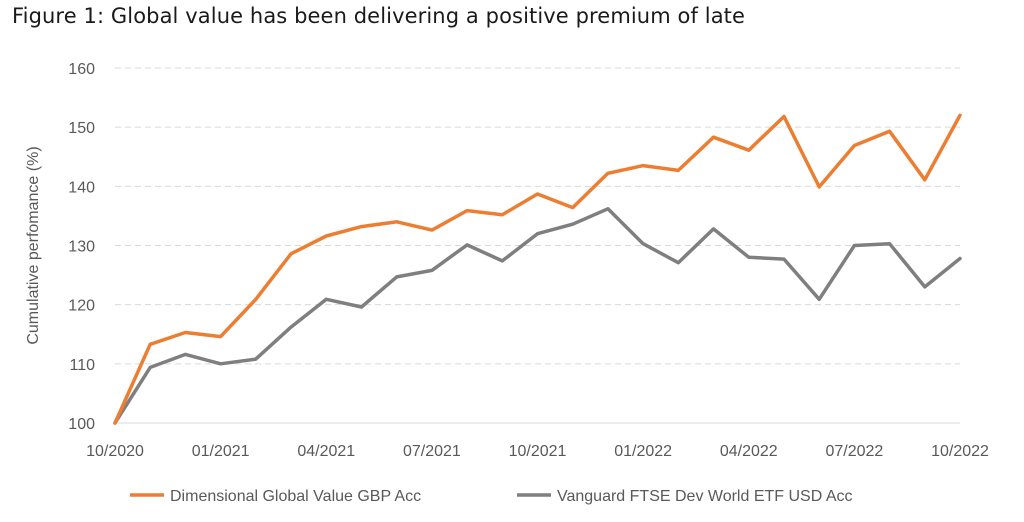  Describe the element at coordinates (854, 451) in the screenshot. I see `x-tick-label: 07/2022` at that location.